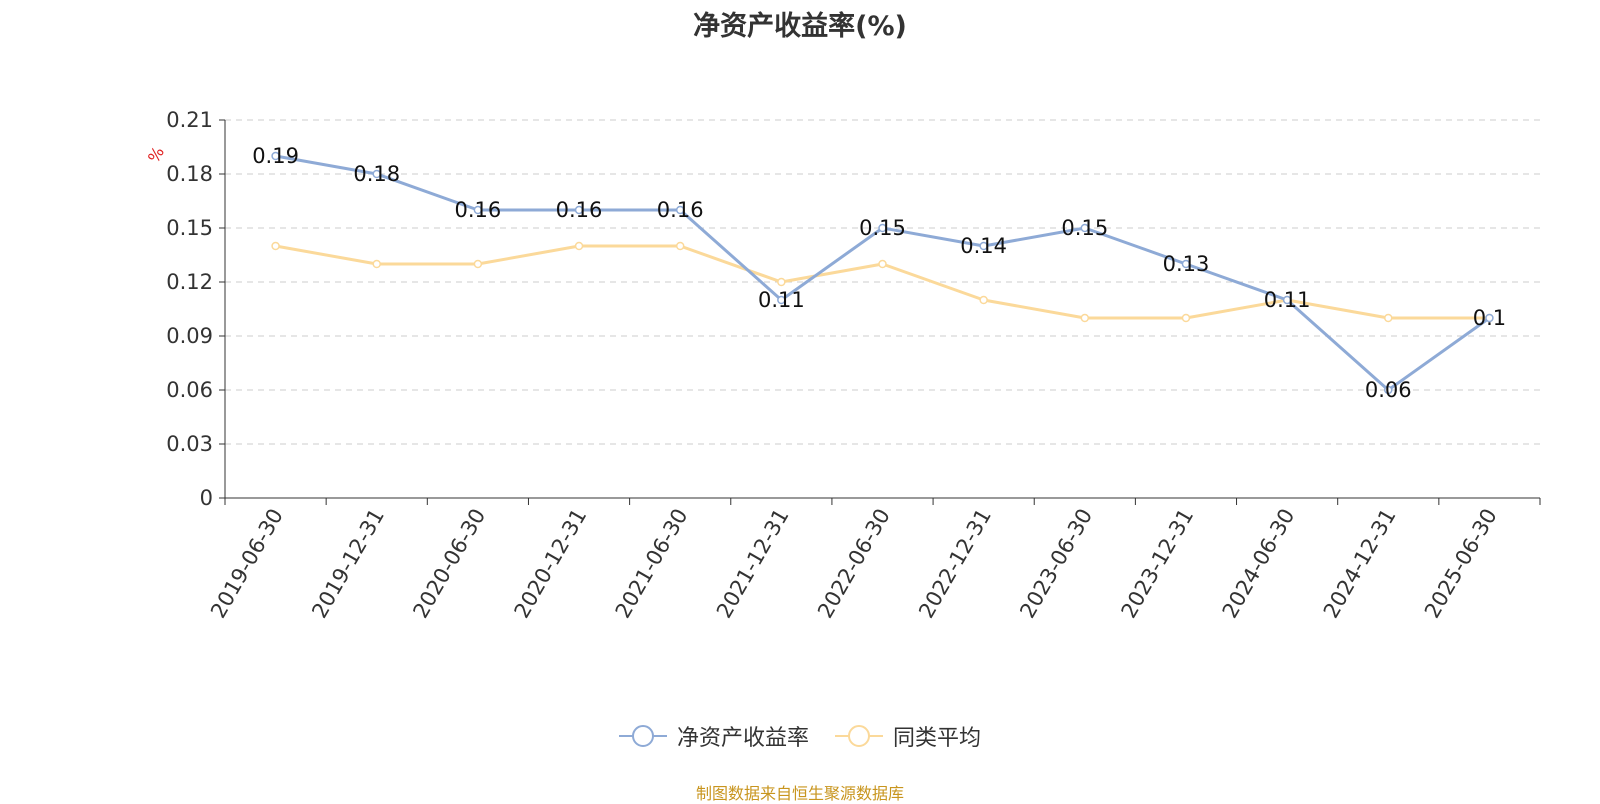 The width and height of the screenshot is (1600, 804). I want to click on x-tick-label: 2022-12-31, so click(955, 564).